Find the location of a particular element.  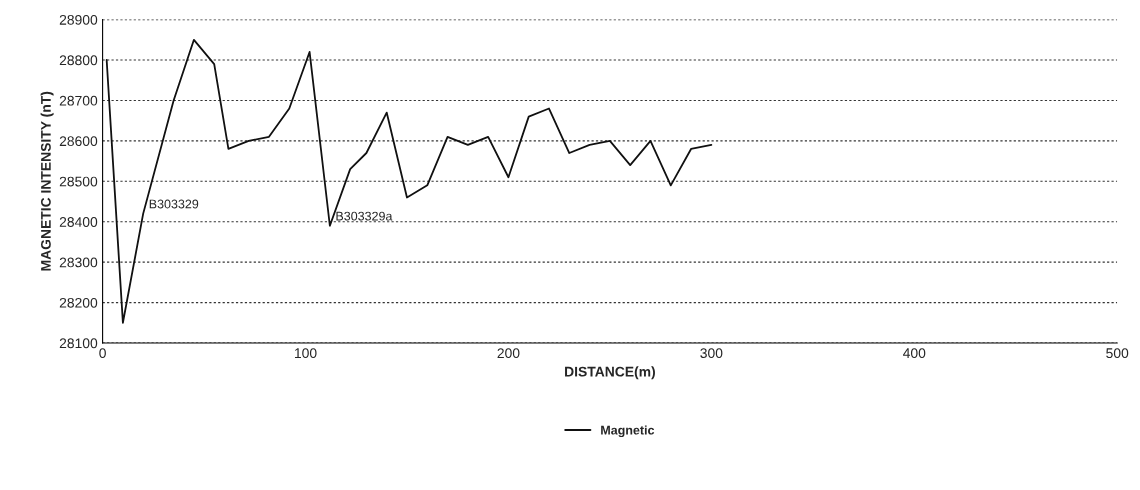

x-tick-label: 400 is located at coordinates (914, 353).